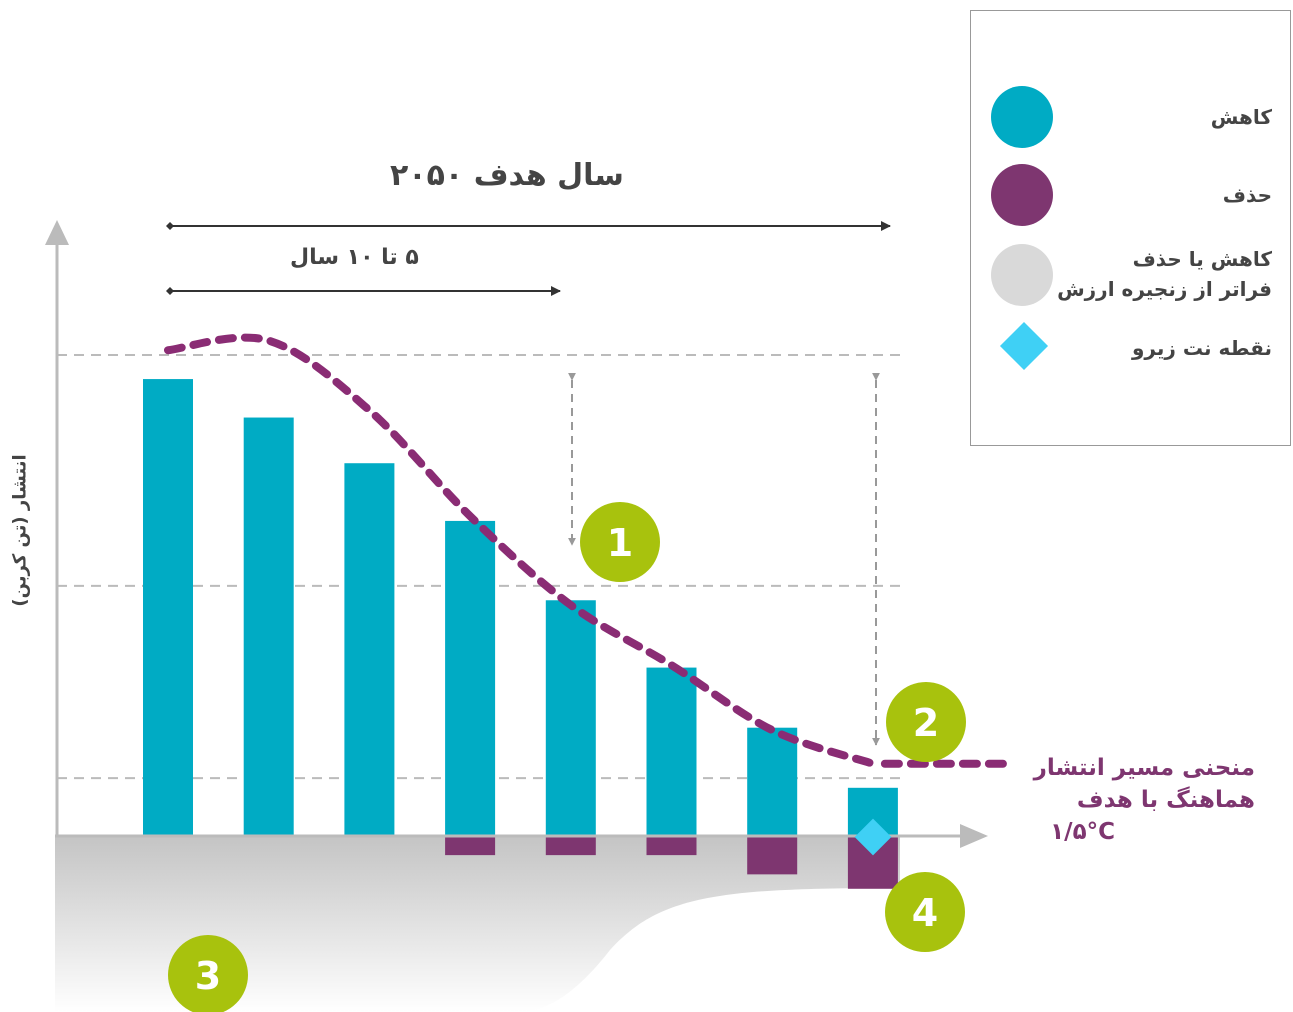  I want to click on annotation-number: 3, so click(208, 976).